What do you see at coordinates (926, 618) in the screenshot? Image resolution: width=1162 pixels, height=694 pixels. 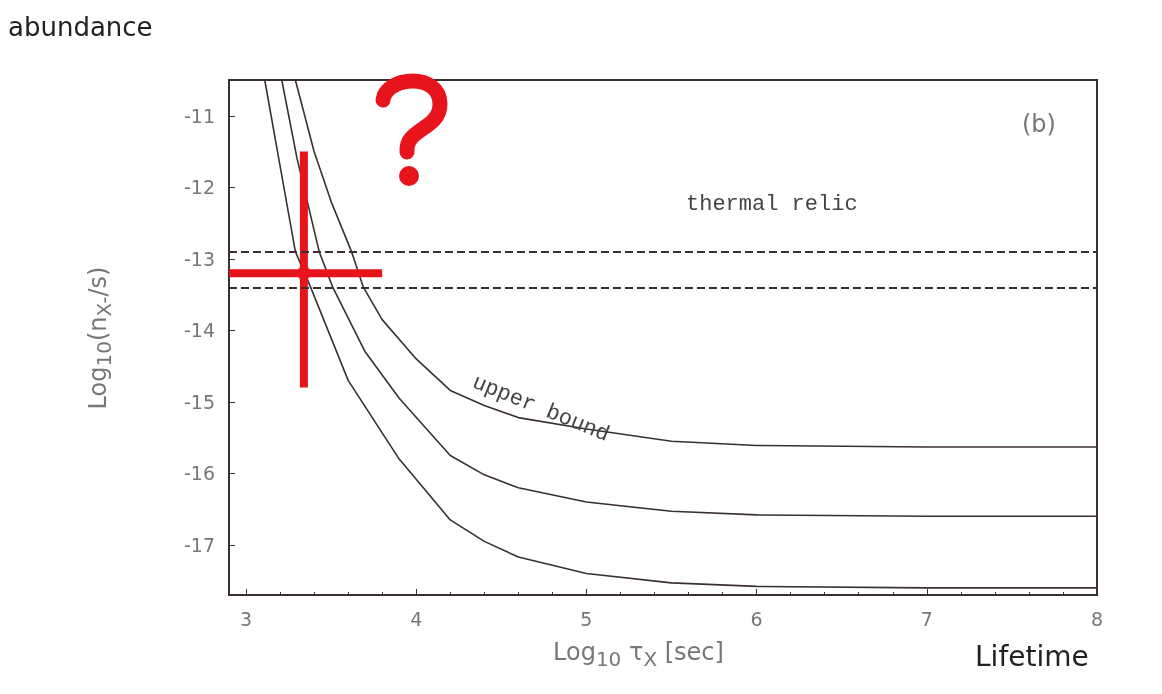 I see `x-tick-label: 7` at bounding box center [926, 618].